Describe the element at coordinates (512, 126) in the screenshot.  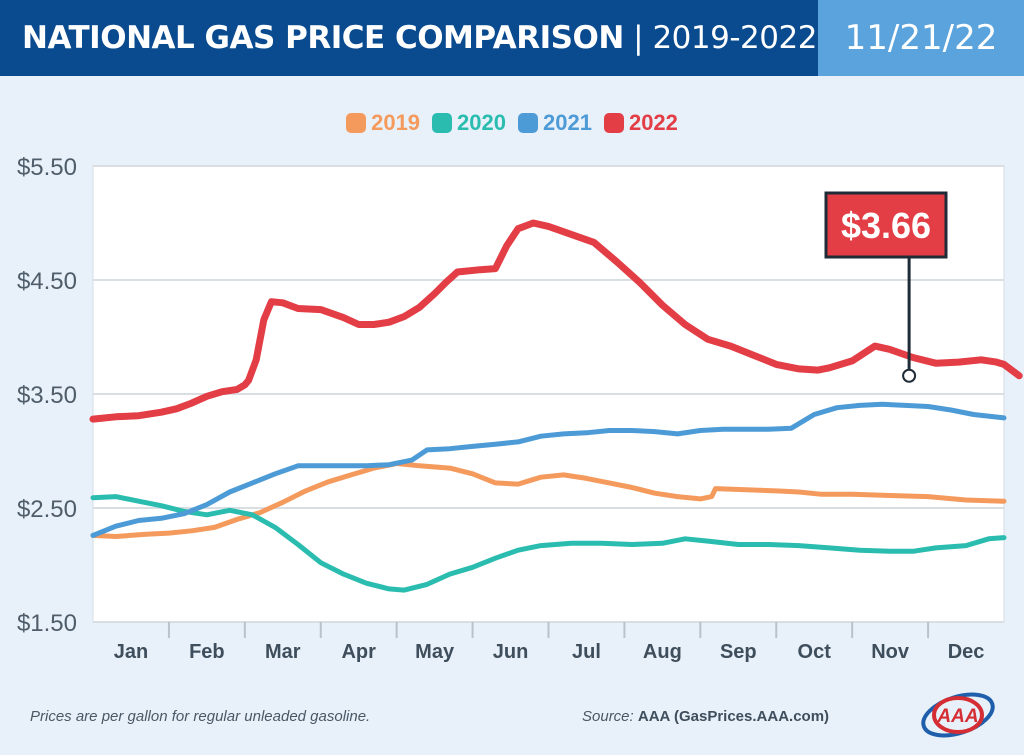
I see `chart-legend: 2019 2020 2021 2022` at that location.